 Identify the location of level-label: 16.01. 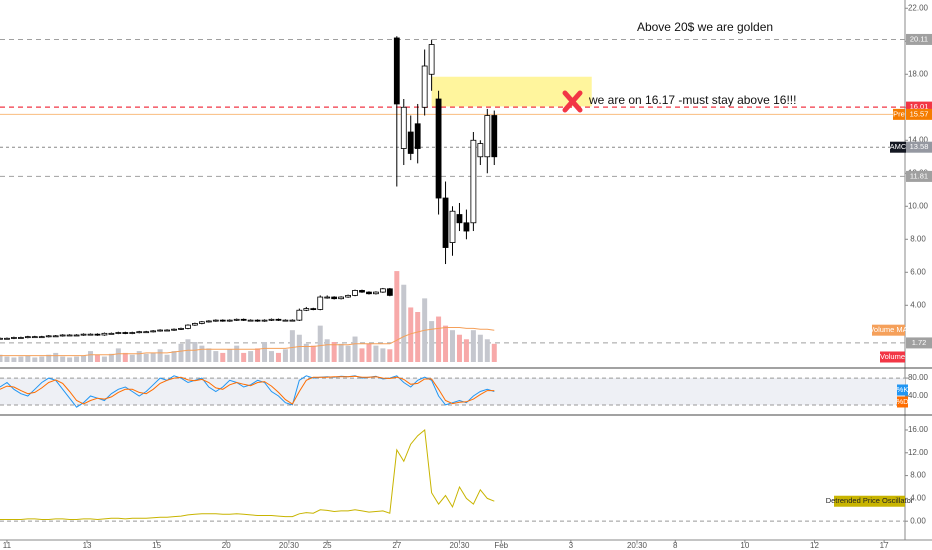
(919, 106).